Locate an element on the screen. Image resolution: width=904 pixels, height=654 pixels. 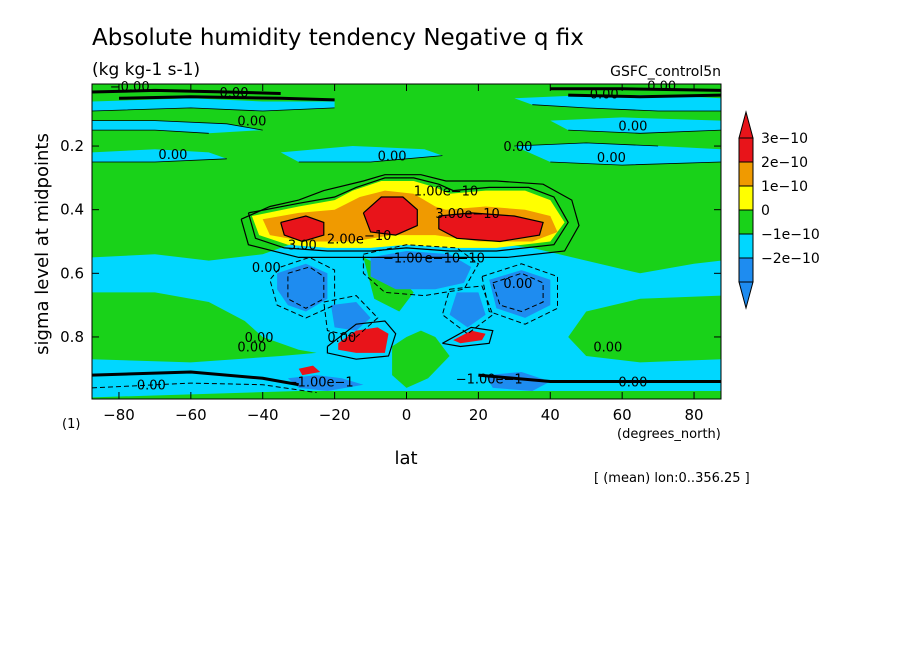
contour-label: e−10 is located at coordinates (442, 258).